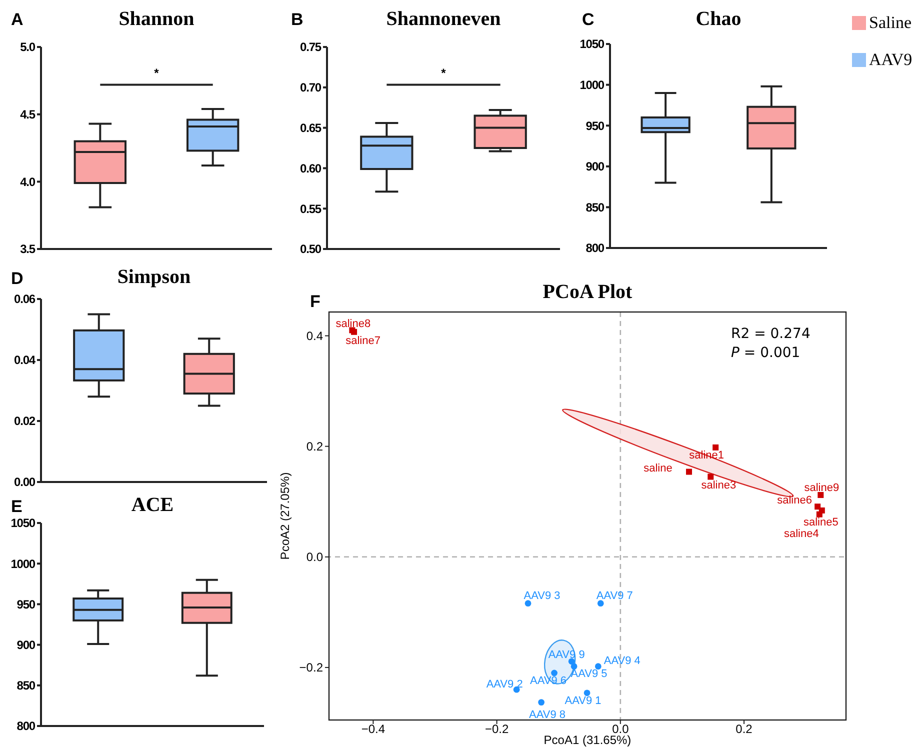  What do you see at coordinates (504, 684) in the screenshot?
I see `annotation: AAV9 2` at bounding box center [504, 684].